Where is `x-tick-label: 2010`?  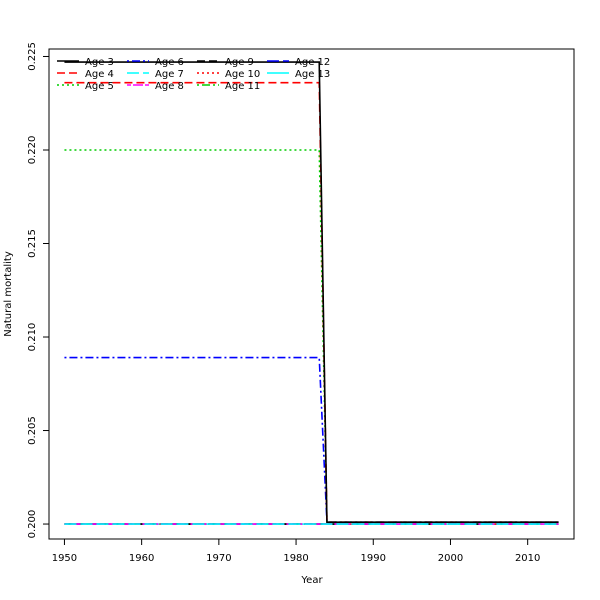
x-tick-label: 2010 is located at coordinates (527, 558).